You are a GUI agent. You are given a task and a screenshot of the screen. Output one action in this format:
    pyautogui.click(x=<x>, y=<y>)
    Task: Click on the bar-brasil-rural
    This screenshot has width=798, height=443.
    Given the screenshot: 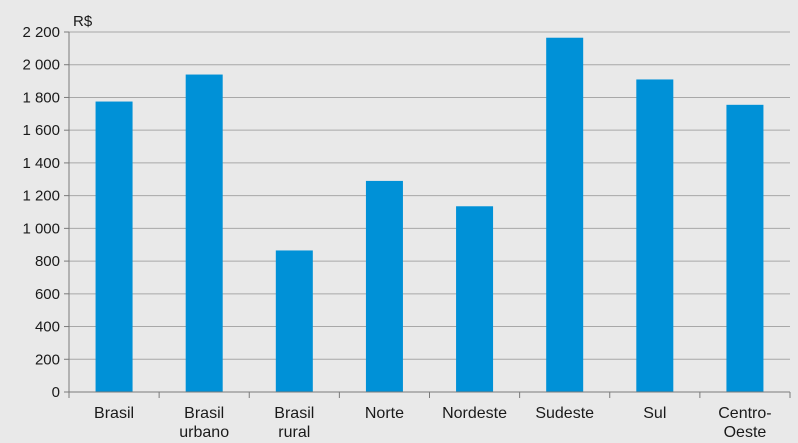 What is the action you would take?
    pyautogui.click(x=294, y=321)
    